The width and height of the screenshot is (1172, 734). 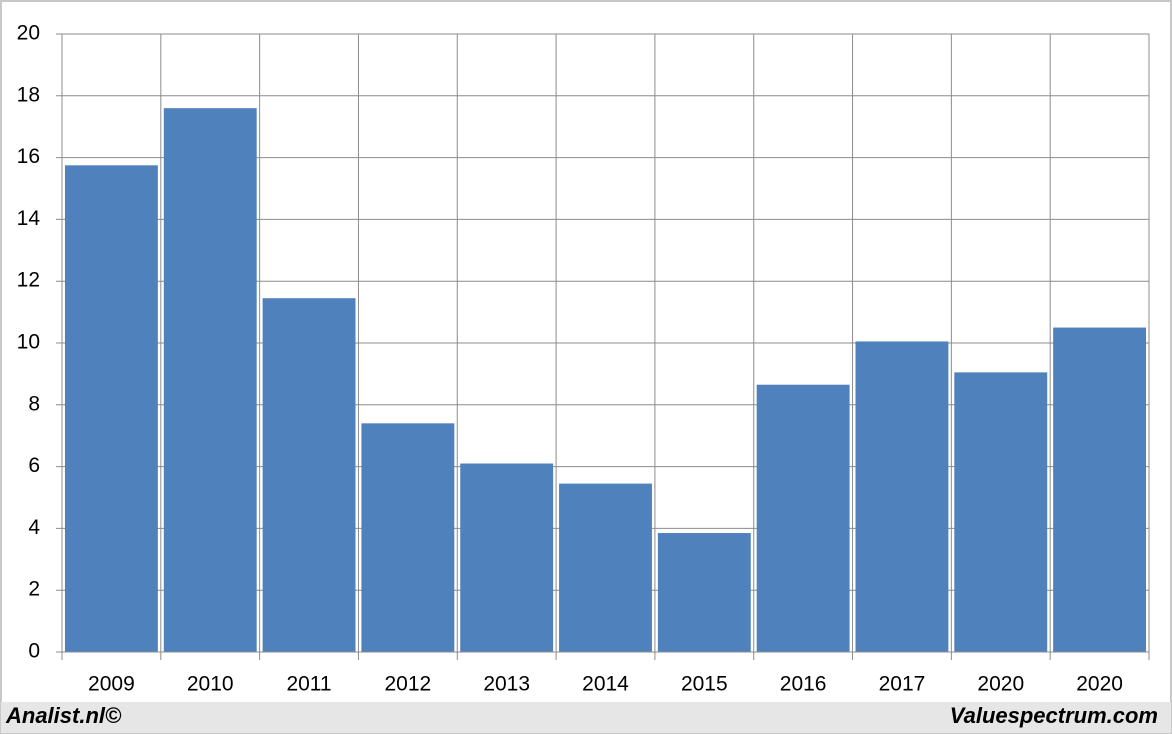 I want to click on x-tick-label: 2017, so click(x=902, y=684).